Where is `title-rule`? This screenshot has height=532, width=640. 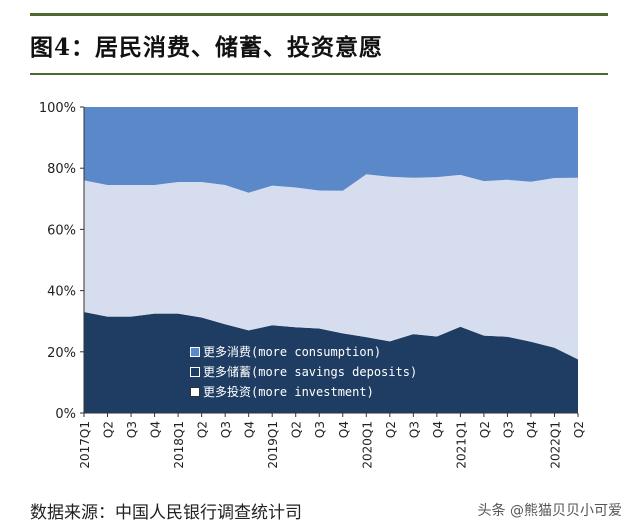 title-rule is located at coordinates (319, 74).